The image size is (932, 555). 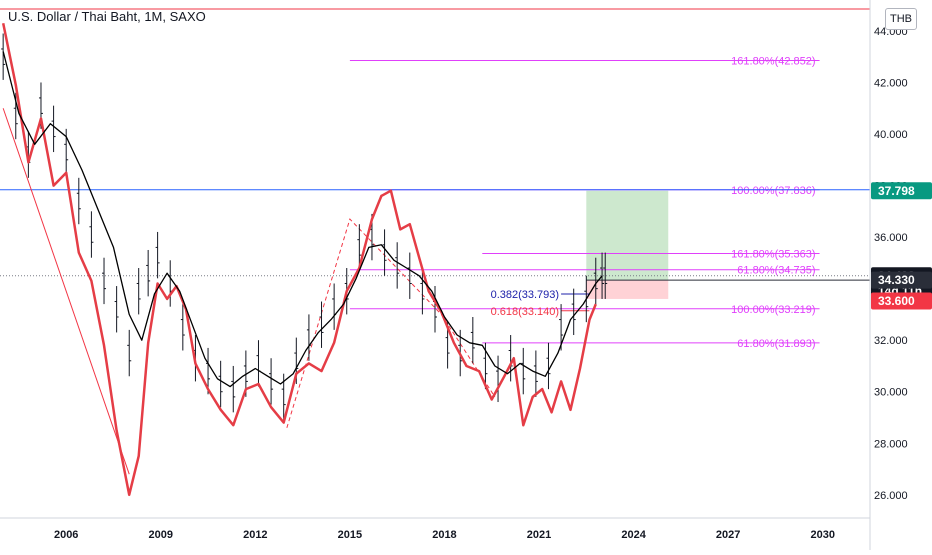 I want to click on level-label: 0.618(33.140), so click(x=525, y=312).